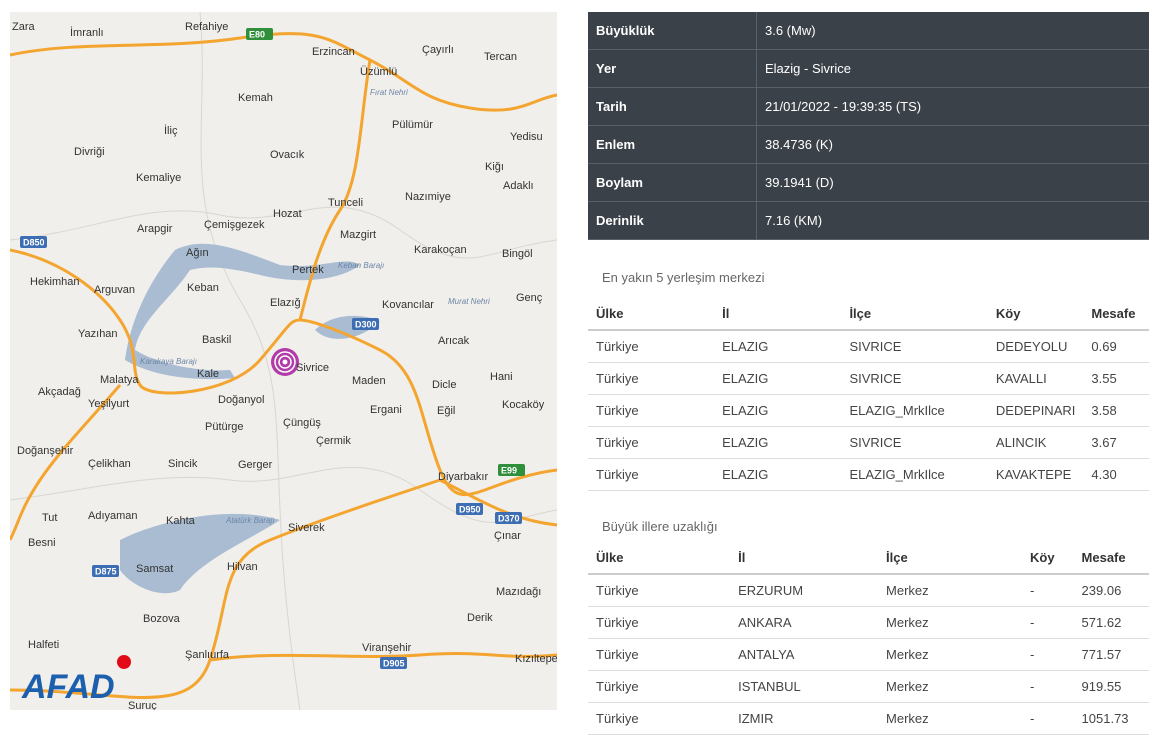 Image resolution: width=1162 pixels, height=735 pixels. I want to click on ataturk-dam, so click(200, 553).